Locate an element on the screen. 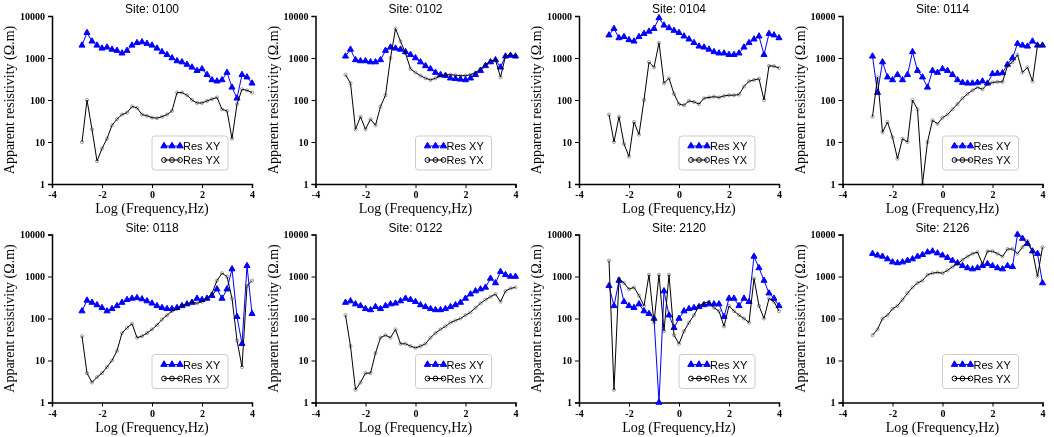 The image size is (1054, 437). chart-title: Site: 0114 is located at coordinates (942, 9).